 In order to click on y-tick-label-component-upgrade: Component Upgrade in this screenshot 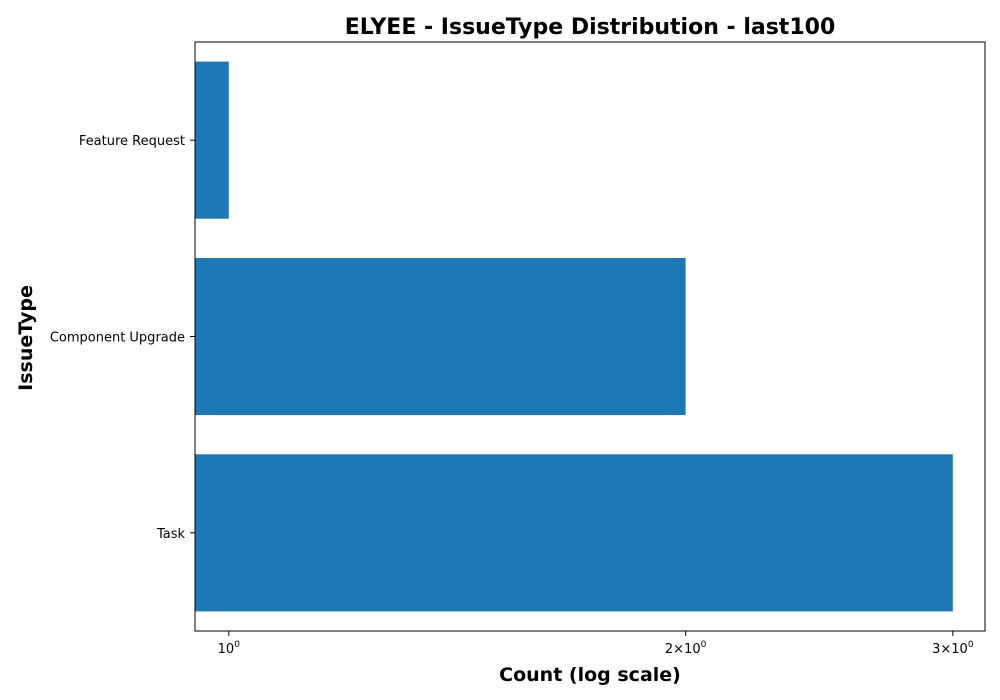, I will do `click(117, 338)`.